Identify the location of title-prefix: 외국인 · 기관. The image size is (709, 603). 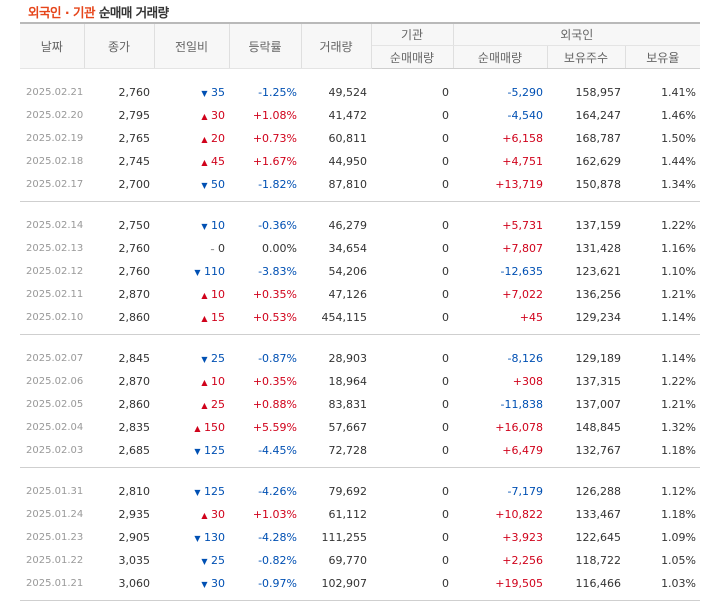
(61, 12).